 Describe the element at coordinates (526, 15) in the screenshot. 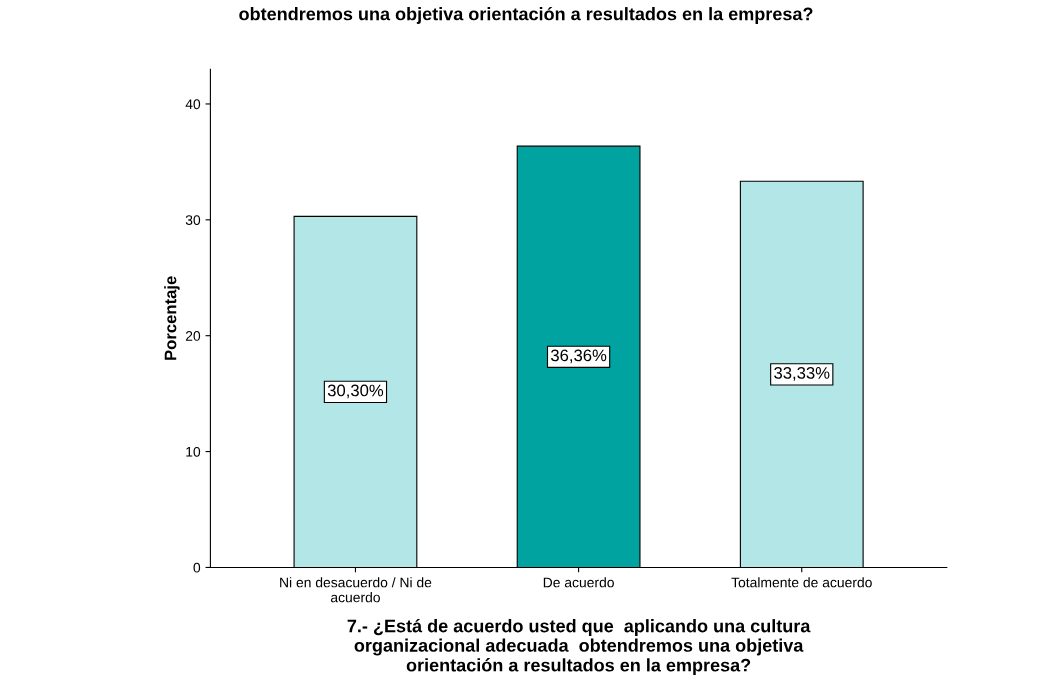

I see `chart-title: obtendremos una objetiva orientación a resultados en la empresa?` at that location.